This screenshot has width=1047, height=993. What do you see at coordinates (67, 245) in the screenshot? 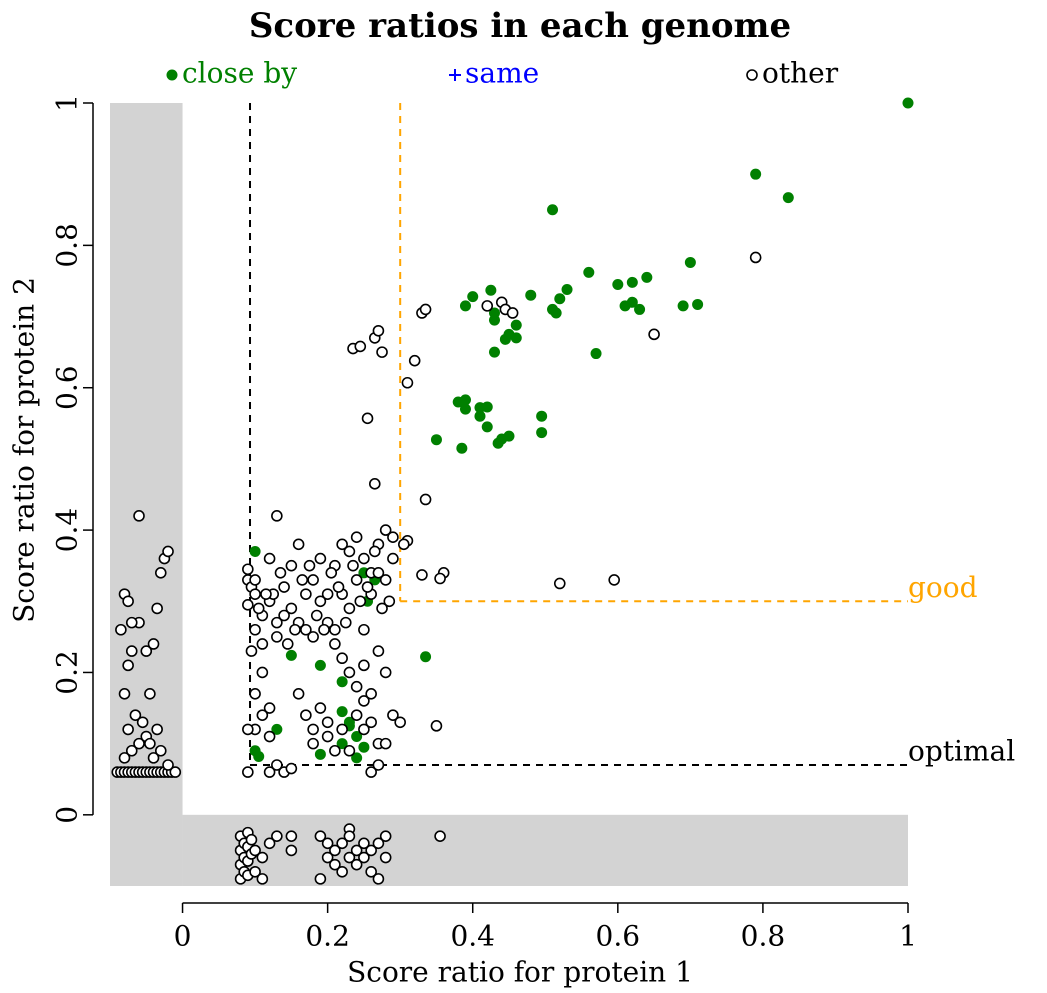
I see `y-tick-label: 0.8` at bounding box center [67, 245].